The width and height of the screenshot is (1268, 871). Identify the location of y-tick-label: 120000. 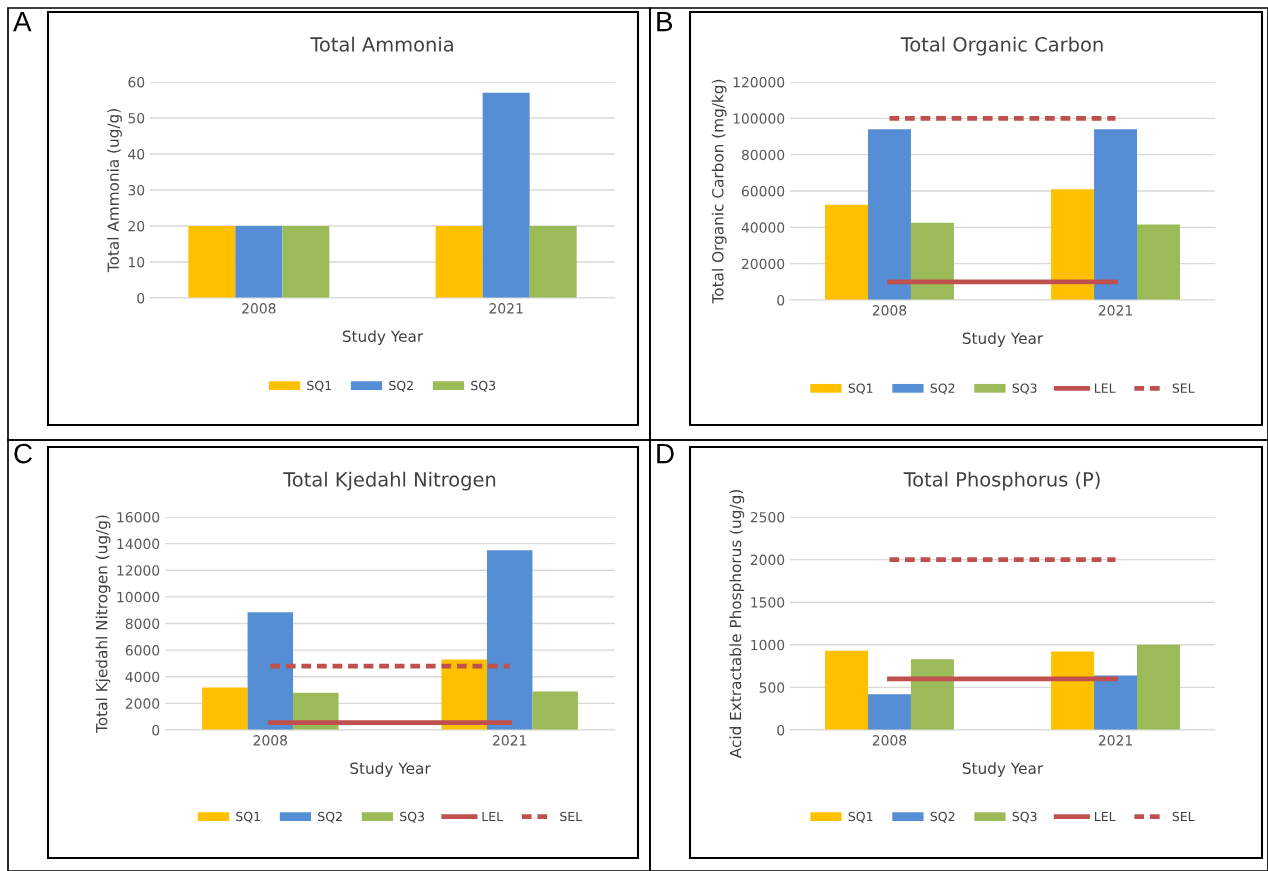
(759, 82).